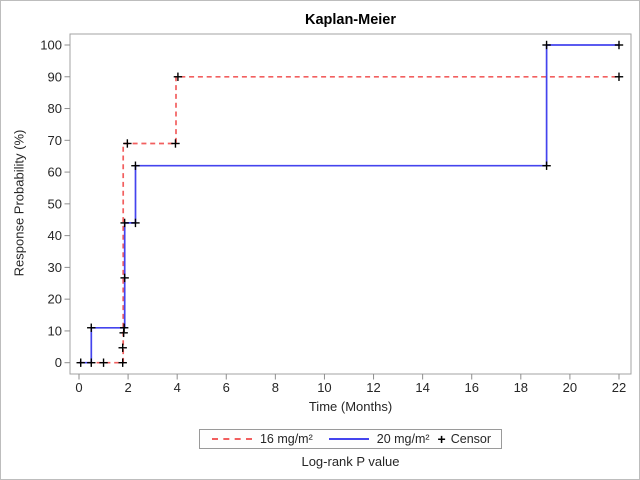 The image size is (640, 480). Describe the element at coordinates (350, 406) in the screenshot. I see `x-axis-title: Time (Months)` at that location.